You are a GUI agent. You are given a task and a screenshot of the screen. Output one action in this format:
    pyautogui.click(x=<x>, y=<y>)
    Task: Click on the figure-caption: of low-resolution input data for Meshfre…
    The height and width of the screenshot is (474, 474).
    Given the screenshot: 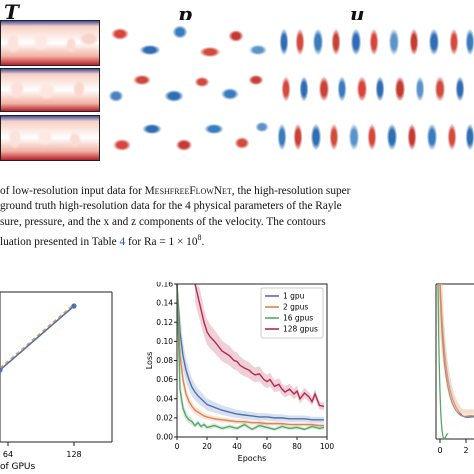 What is the action you would take?
    pyautogui.click(x=237, y=216)
    